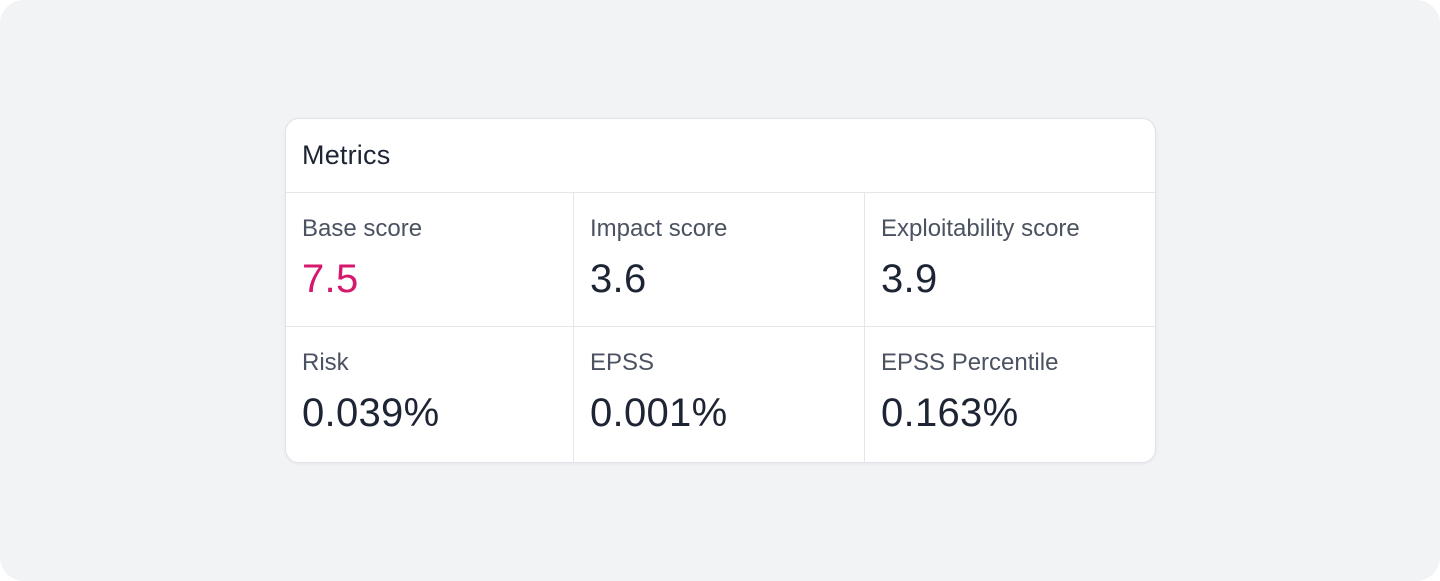  I want to click on metric-label: EPSS Percentile, so click(970, 362).